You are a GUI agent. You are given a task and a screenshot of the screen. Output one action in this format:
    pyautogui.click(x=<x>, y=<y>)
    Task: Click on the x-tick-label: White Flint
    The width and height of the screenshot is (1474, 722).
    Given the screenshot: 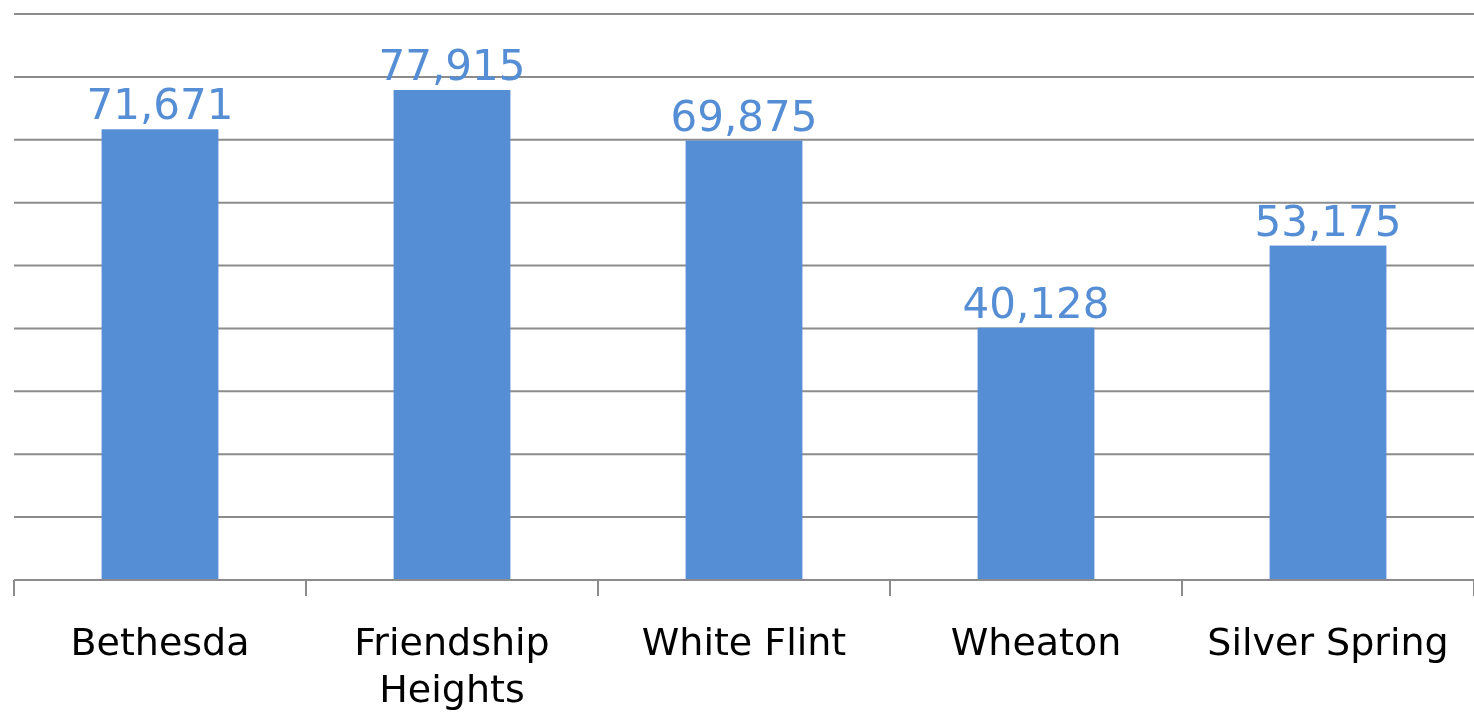 What is the action you would take?
    pyautogui.click(x=744, y=642)
    